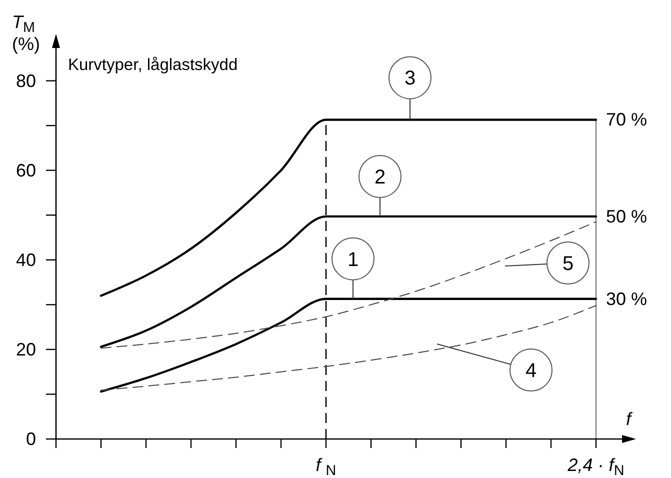 This screenshot has width=671, height=478. I want to click on y-tick-label: 60, so click(26, 170).